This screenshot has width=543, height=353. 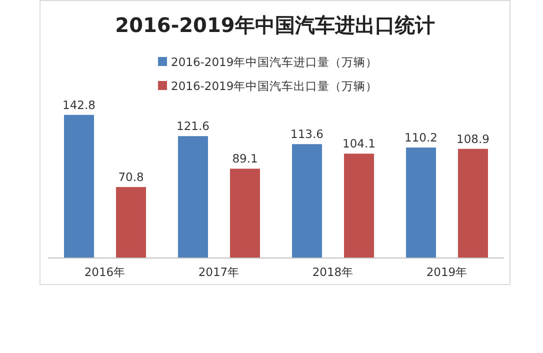 What do you see at coordinates (307, 134) in the screenshot?
I see `data-label: 113.6` at bounding box center [307, 134].